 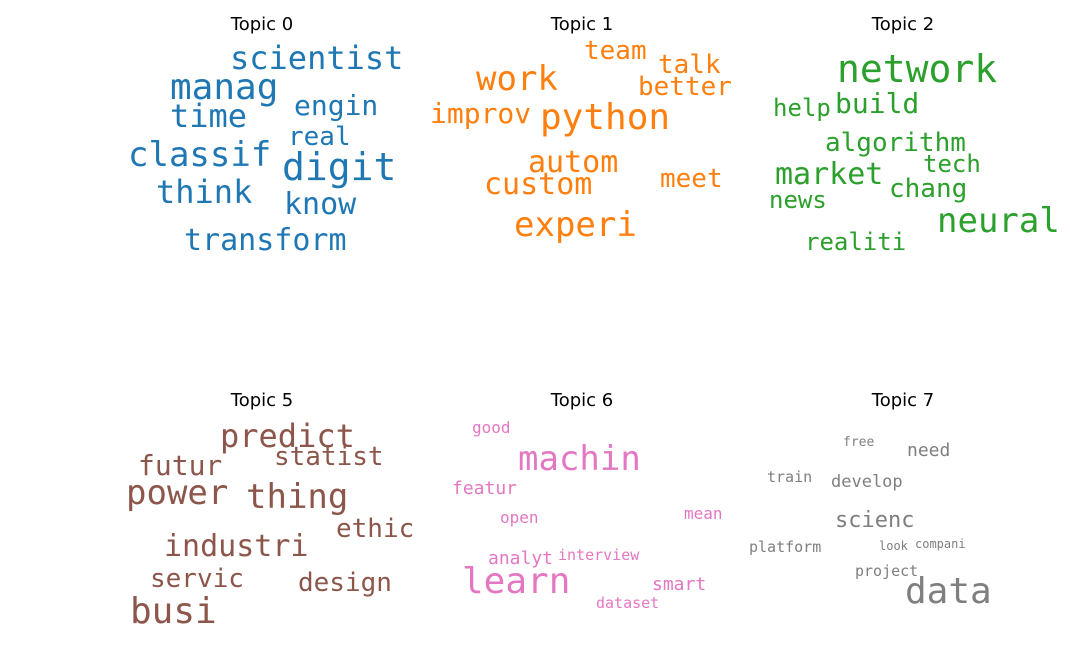 I want to click on word-network: network, so click(x=917, y=69).